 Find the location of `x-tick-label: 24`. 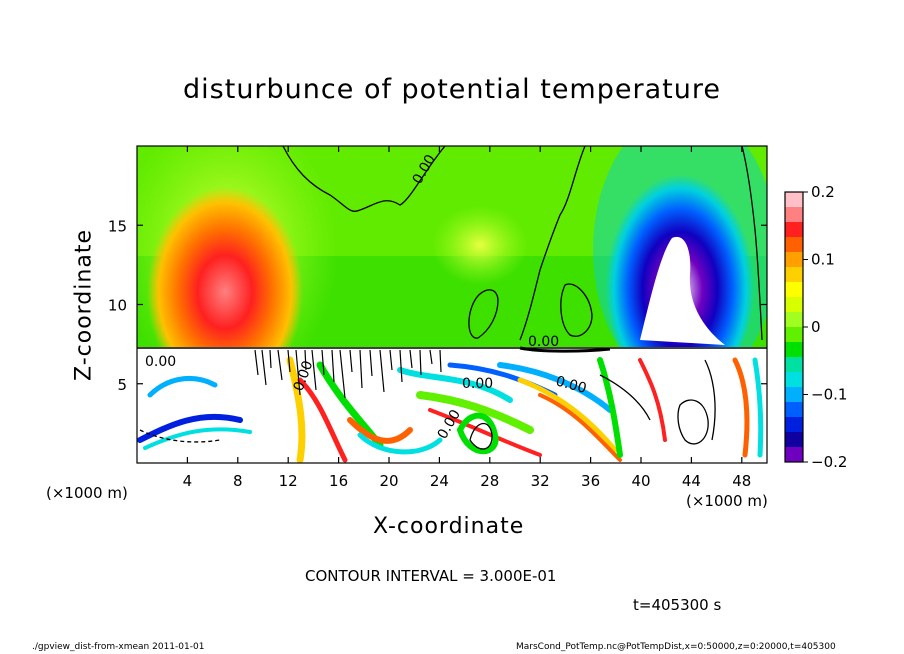

x-tick-label: 24 is located at coordinates (439, 481).